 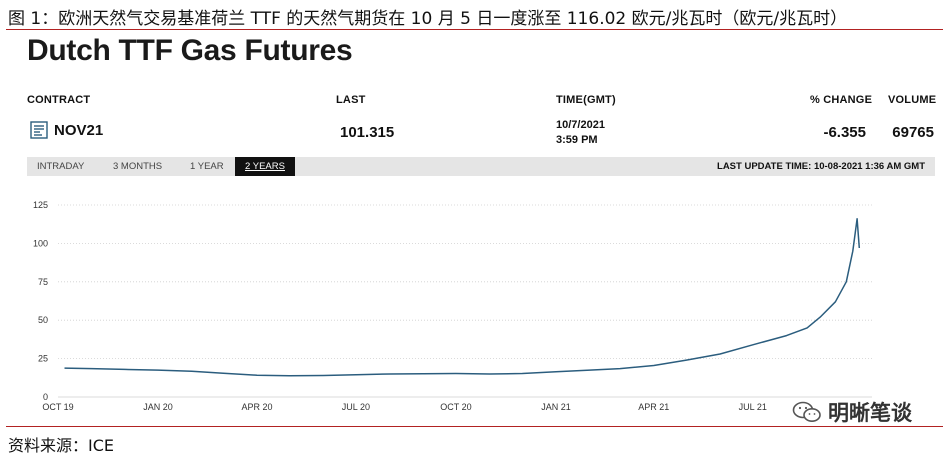 I want to click on source-divider, so click(x=474, y=426).